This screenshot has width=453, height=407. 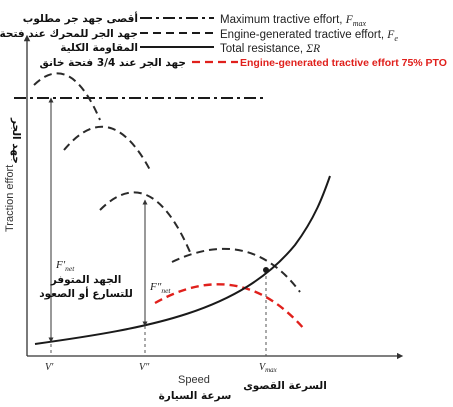 What do you see at coordinates (49, 367) in the screenshot?
I see `x-tick-v1: V′` at bounding box center [49, 367].